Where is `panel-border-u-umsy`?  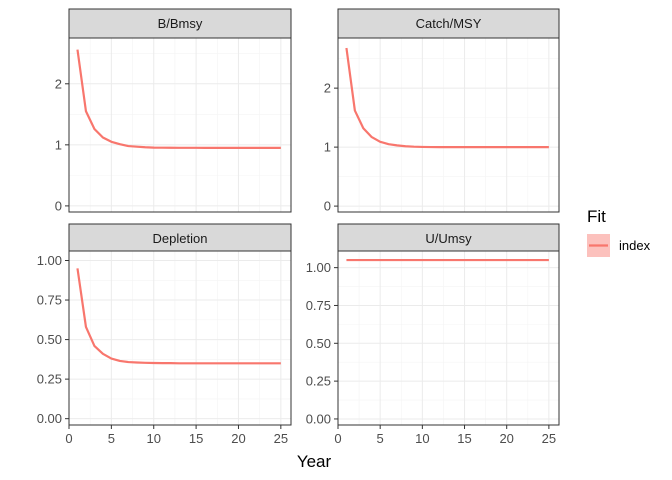 panel-border-u-umsy is located at coordinates (448, 338).